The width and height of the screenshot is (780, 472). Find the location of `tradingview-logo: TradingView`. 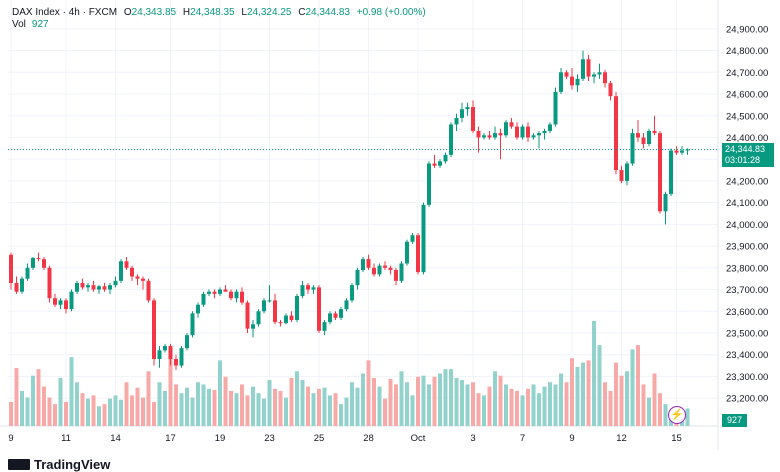

tradingview-logo: TradingView is located at coordinates (59, 464).